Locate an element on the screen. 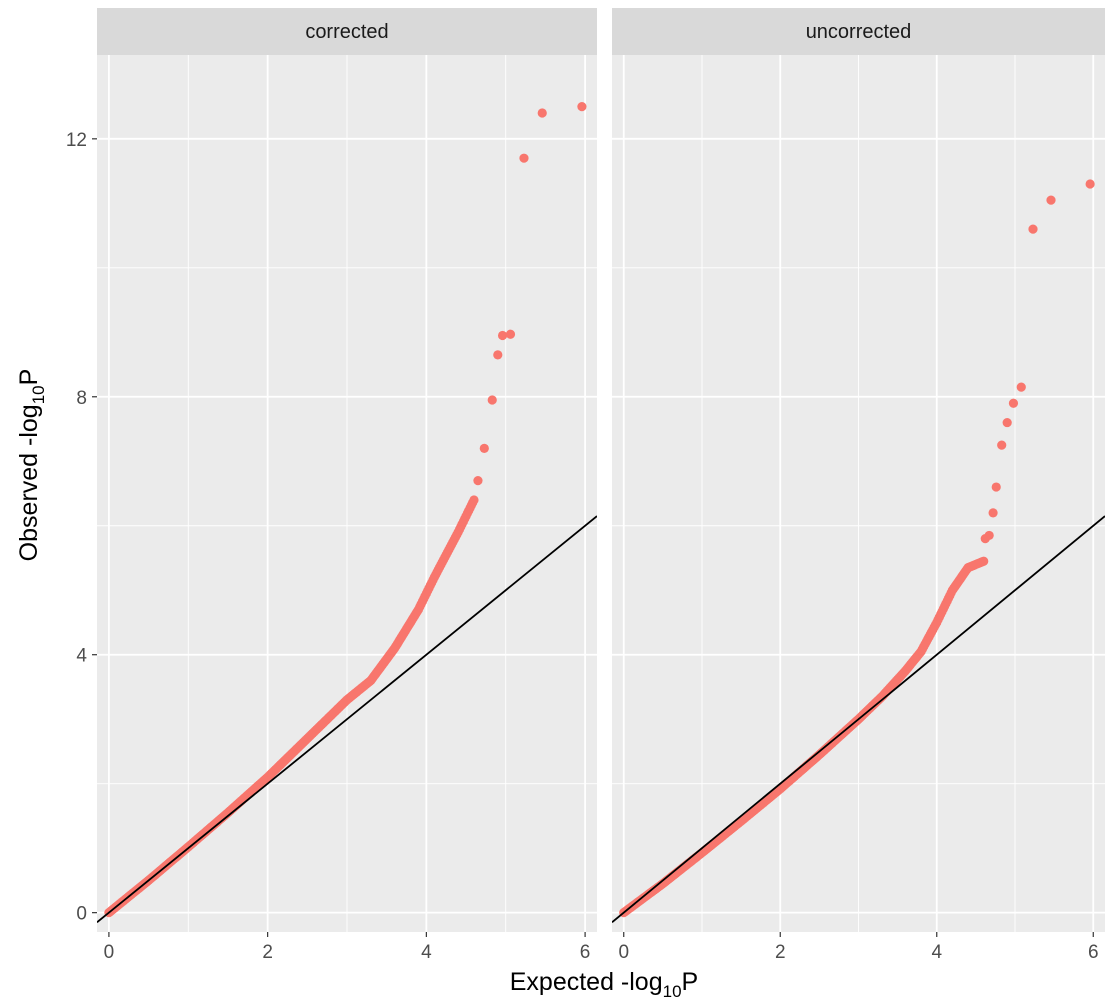 This screenshot has height=1001, width=1105. y-tick-label: 0 is located at coordinates (81, 914).